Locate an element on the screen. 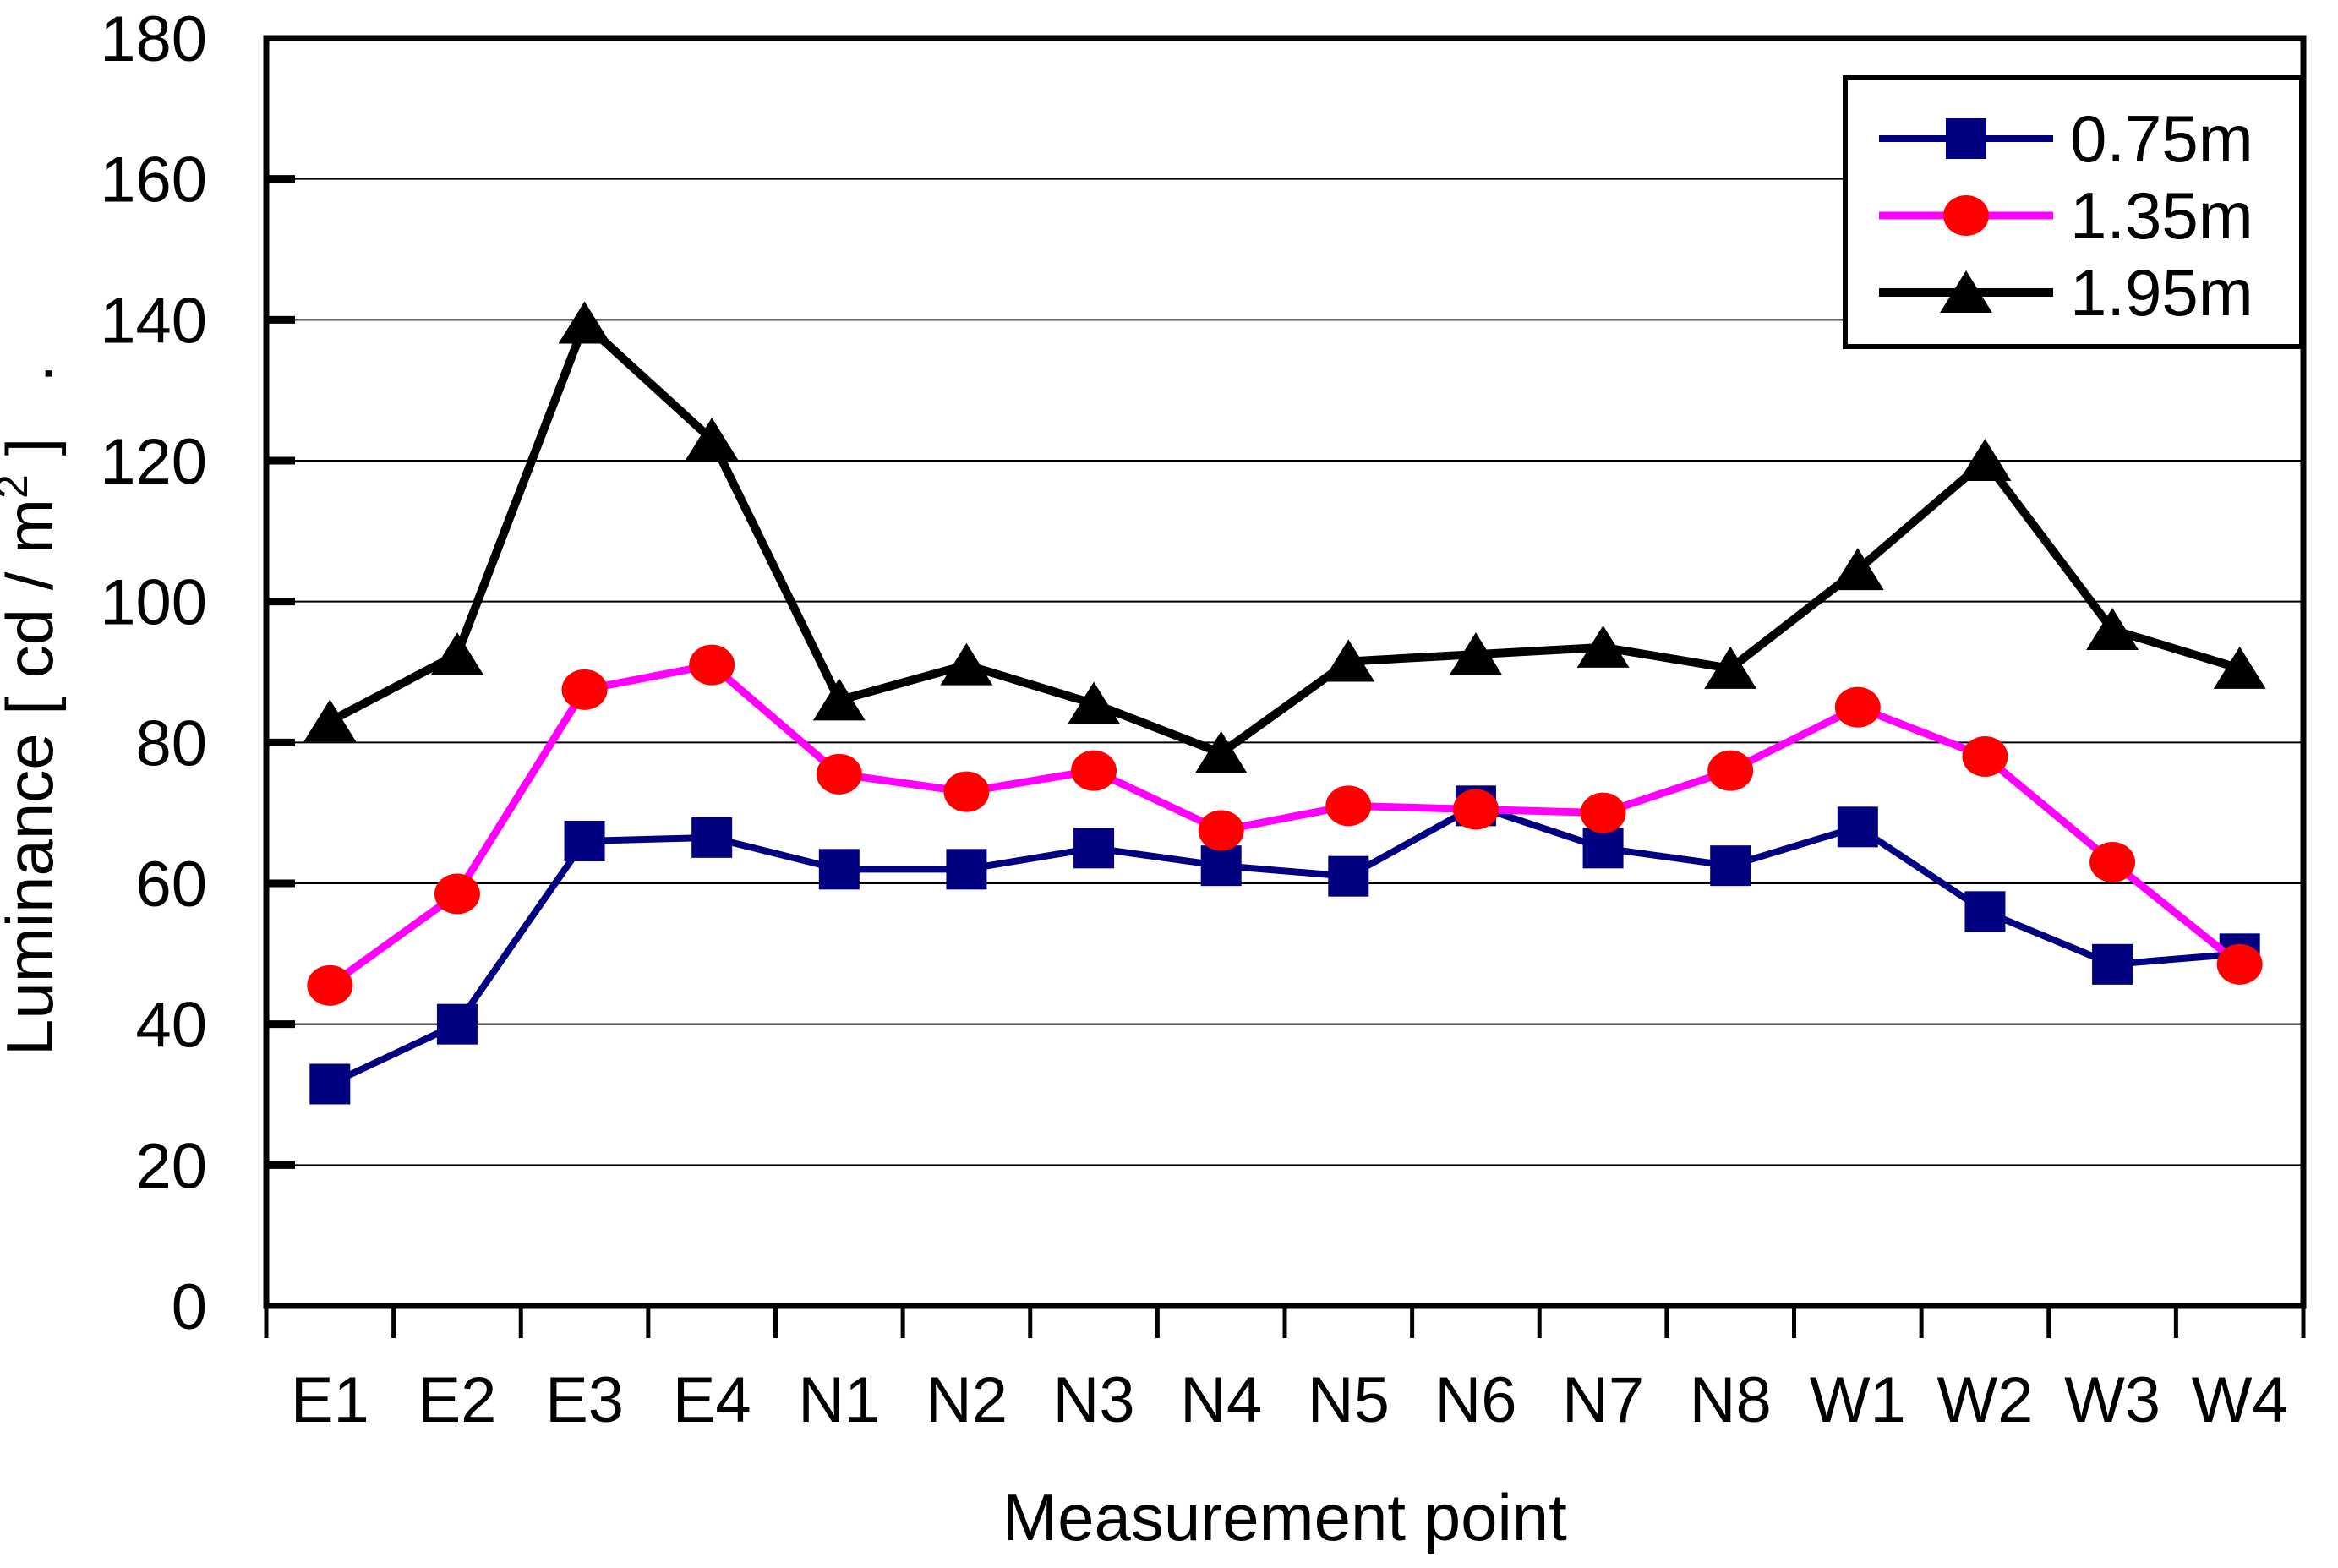 The height and width of the screenshot is (1568, 2338). marker-series1-N4 is located at coordinates (1221, 830).